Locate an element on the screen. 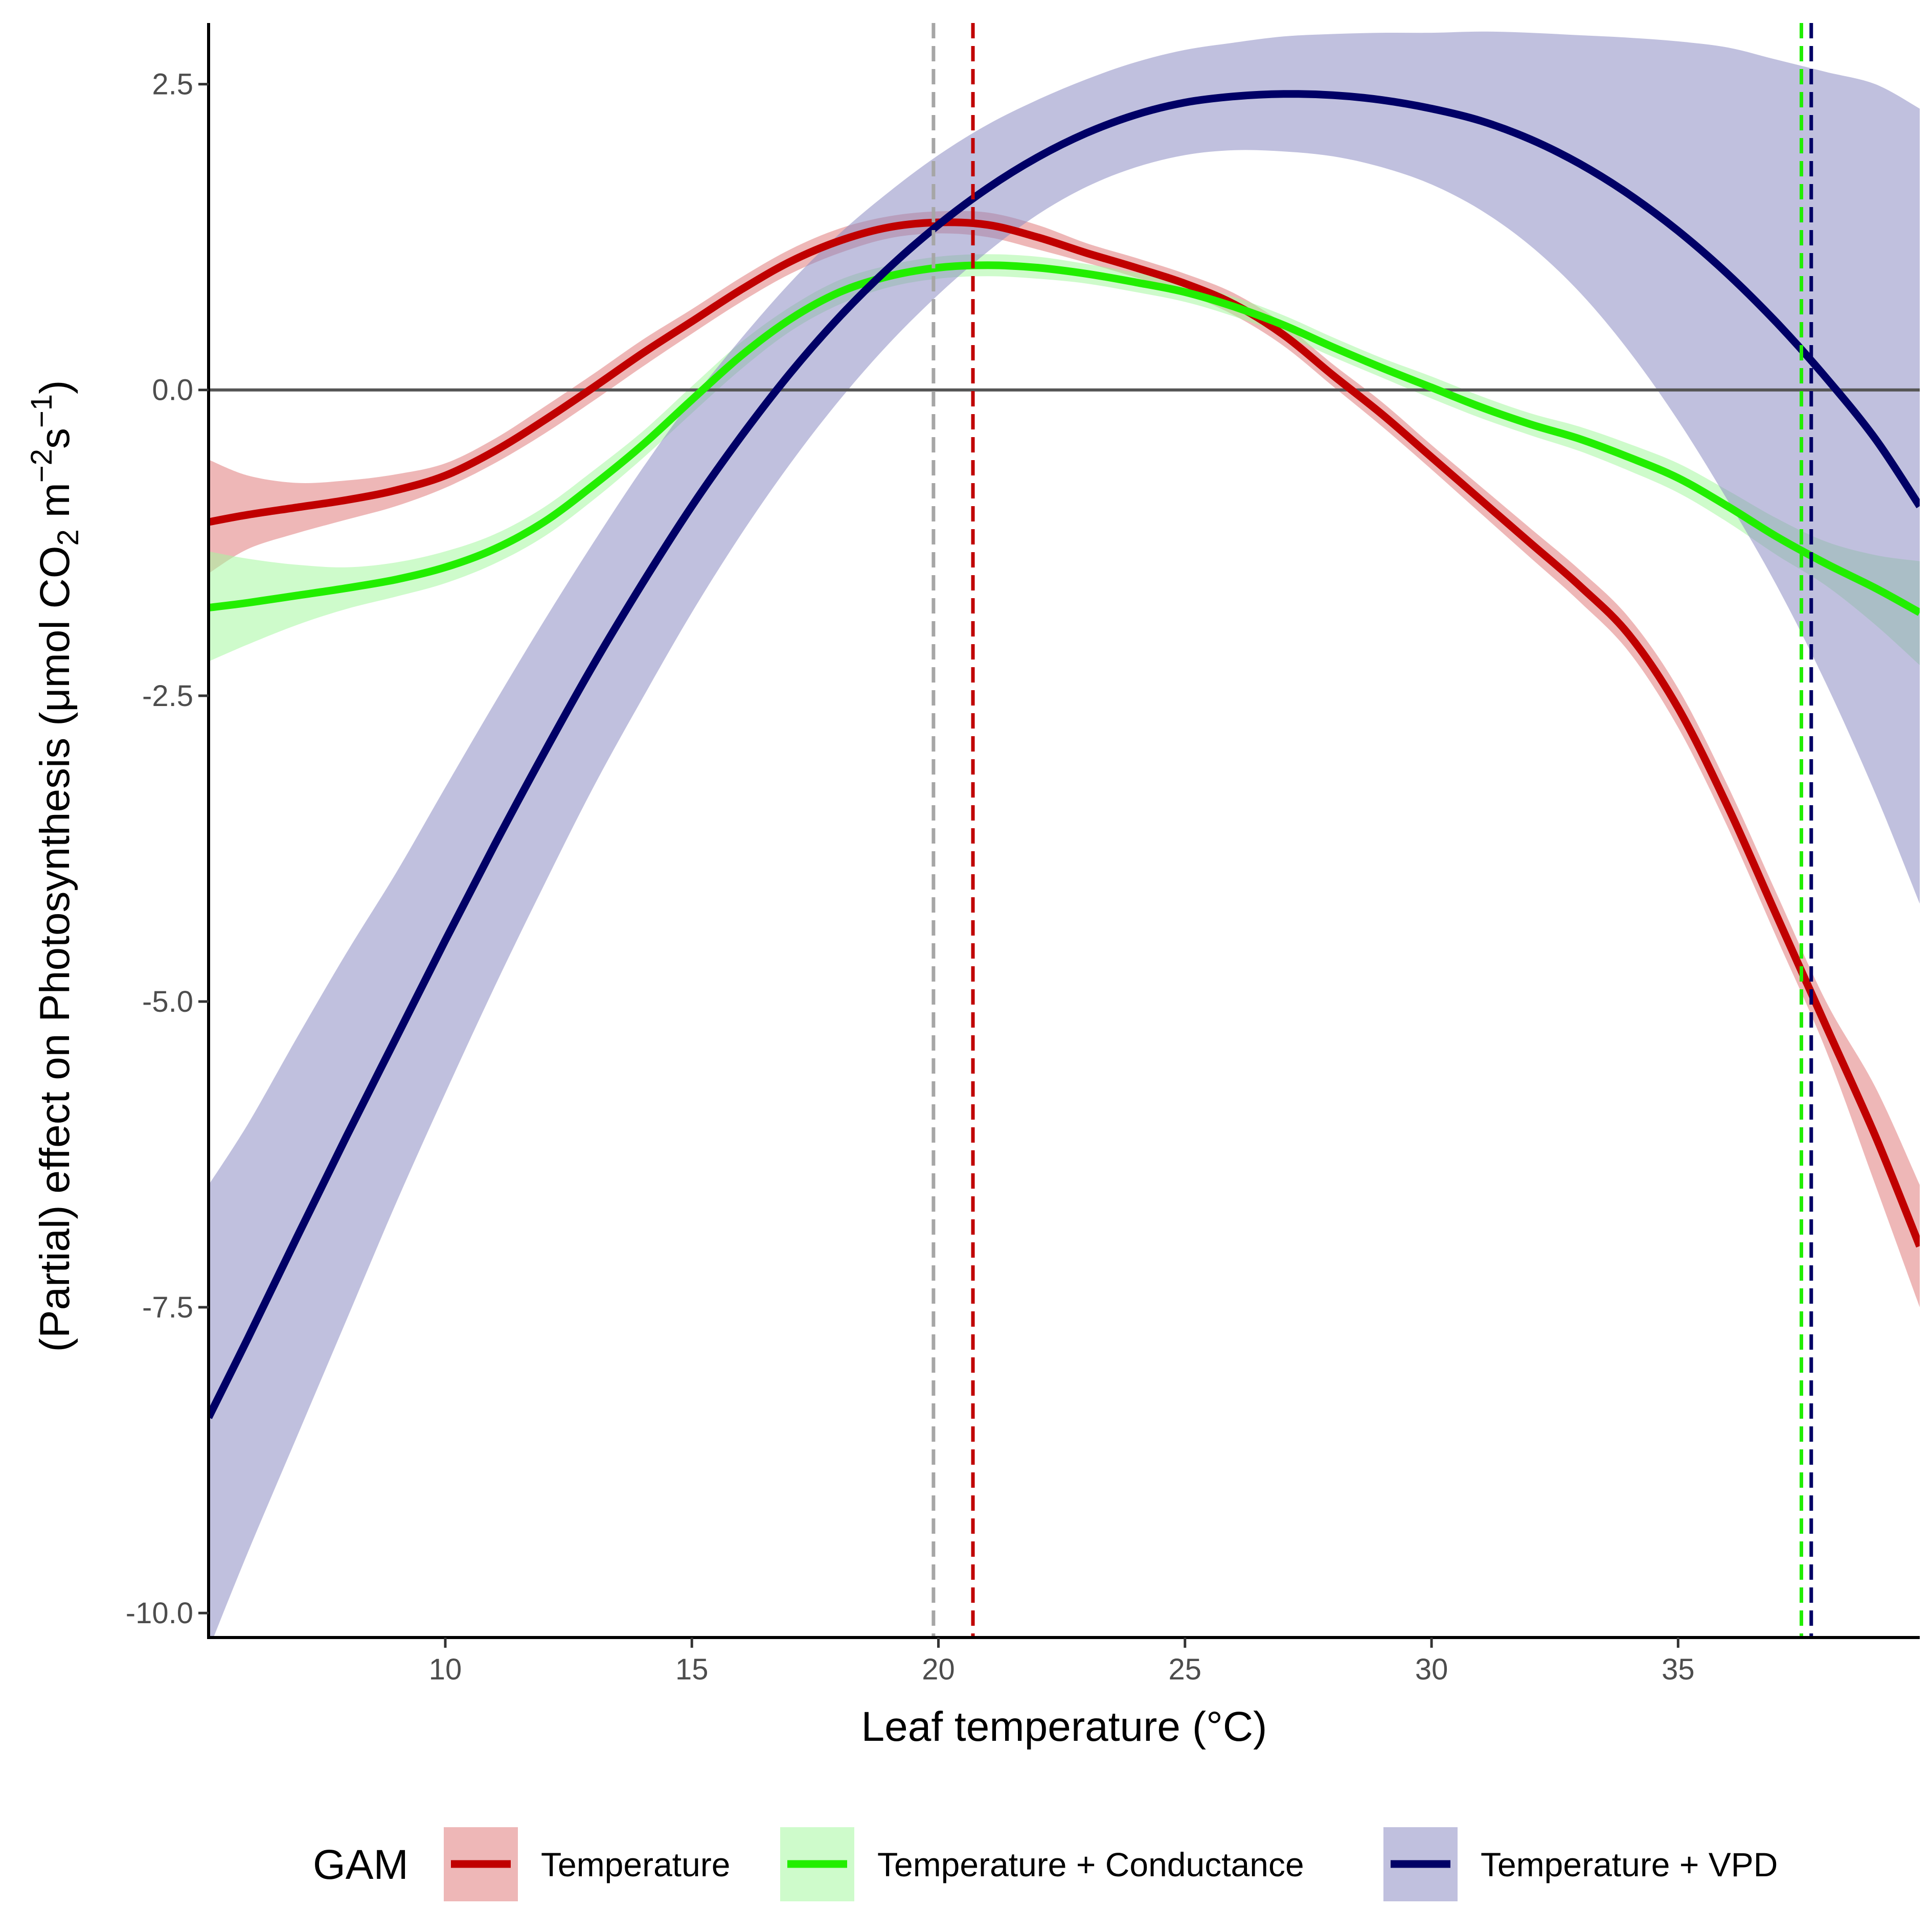  x-tick-label: 35 is located at coordinates (1678, 1669).